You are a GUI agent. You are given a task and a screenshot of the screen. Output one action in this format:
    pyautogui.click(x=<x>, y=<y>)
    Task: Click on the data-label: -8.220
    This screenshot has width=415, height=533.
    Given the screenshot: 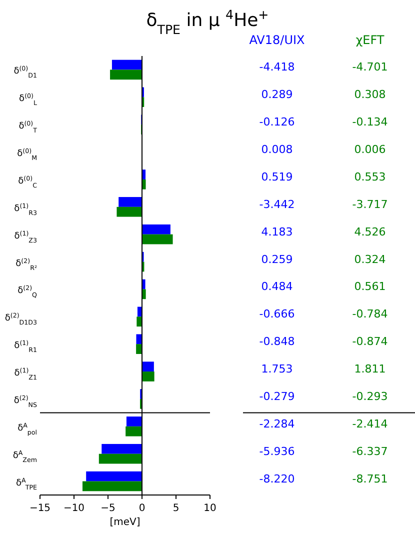 What is the action you would take?
    pyautogui.click(x=277, y=479)
    